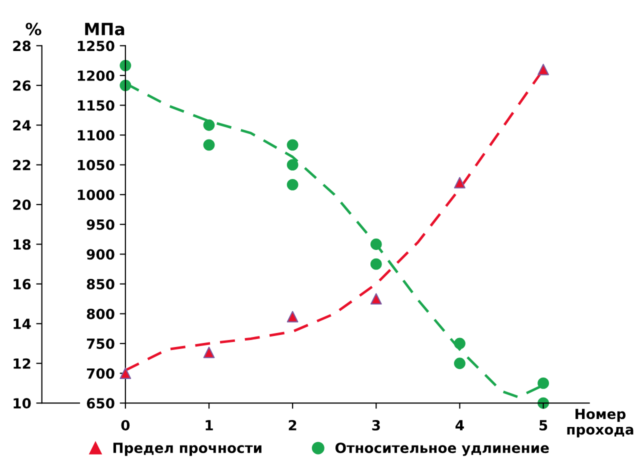  I want to click on x-tick-label: 2, so click(292, 425).